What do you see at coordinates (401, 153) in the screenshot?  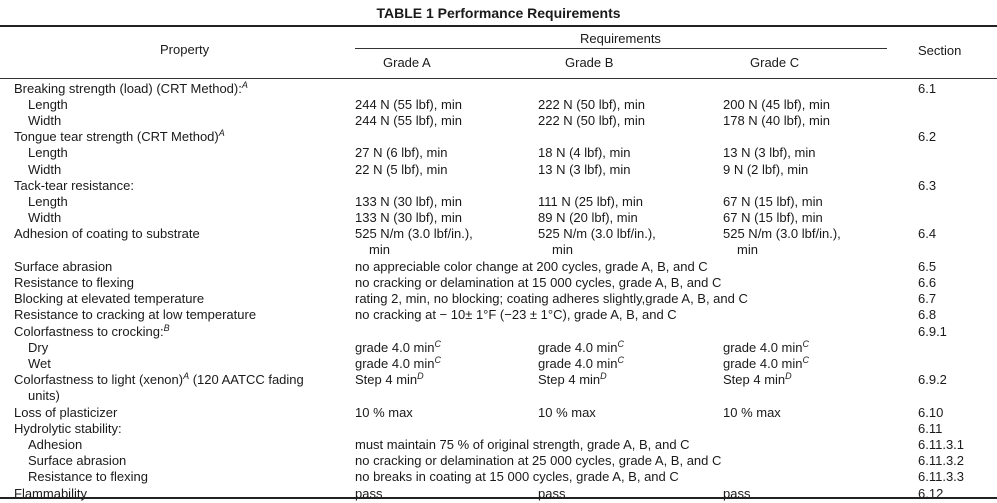 I see `value-text: 27 N (6 lbf), min` at bounding box center [401, 153].